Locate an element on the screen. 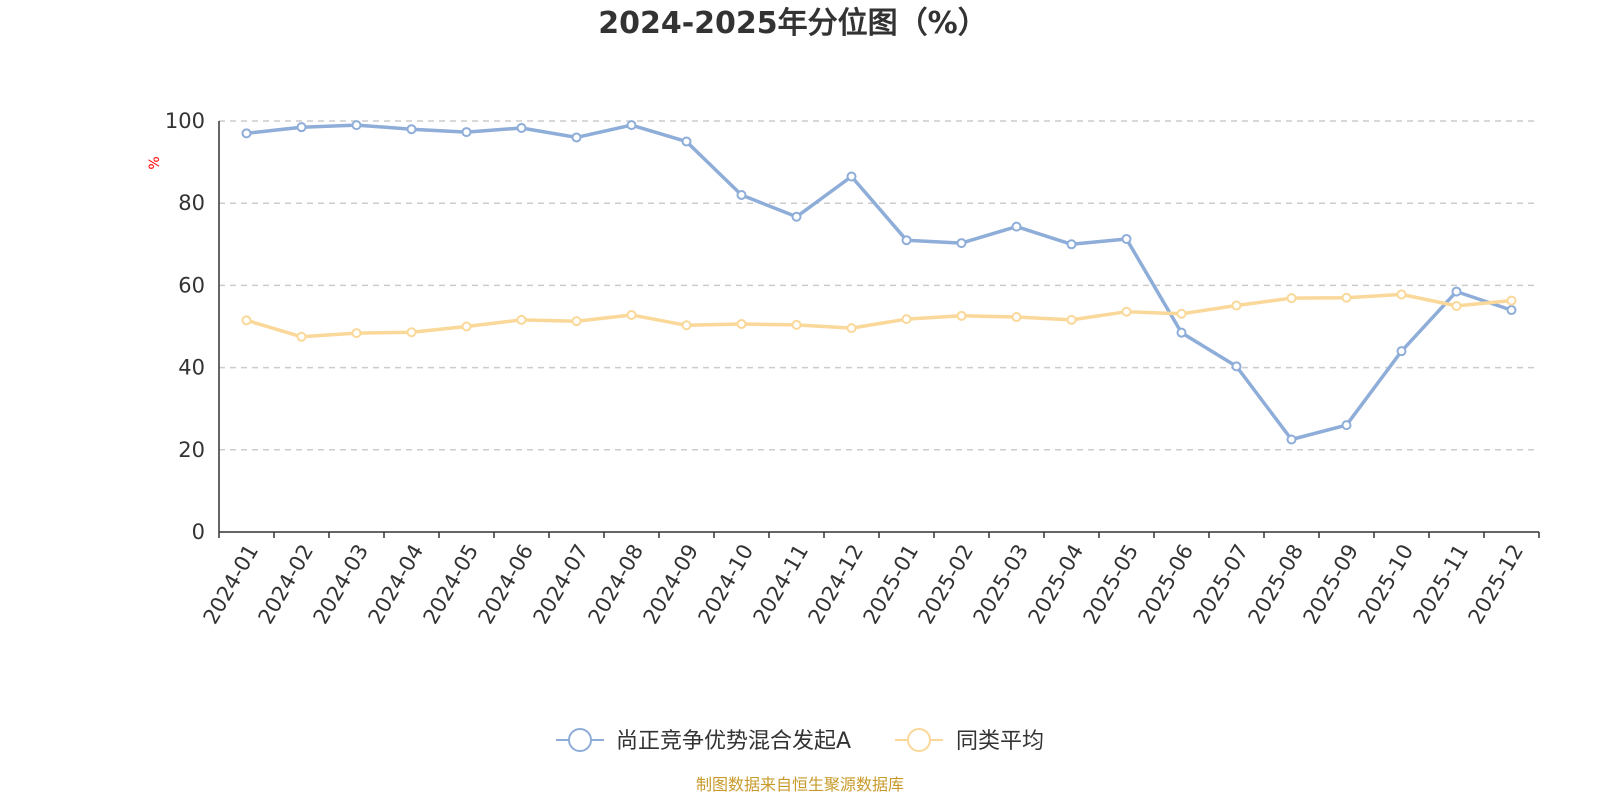 The width and height of the screenshot is (1600, 800). legend-label: 同类平均 is located at coordinates (1000, 741).